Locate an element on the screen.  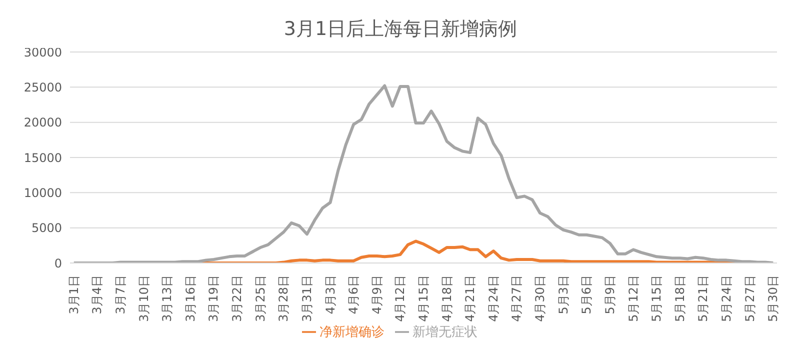
x-tick-label: 4月21日 is located at coordinates (470, 298).